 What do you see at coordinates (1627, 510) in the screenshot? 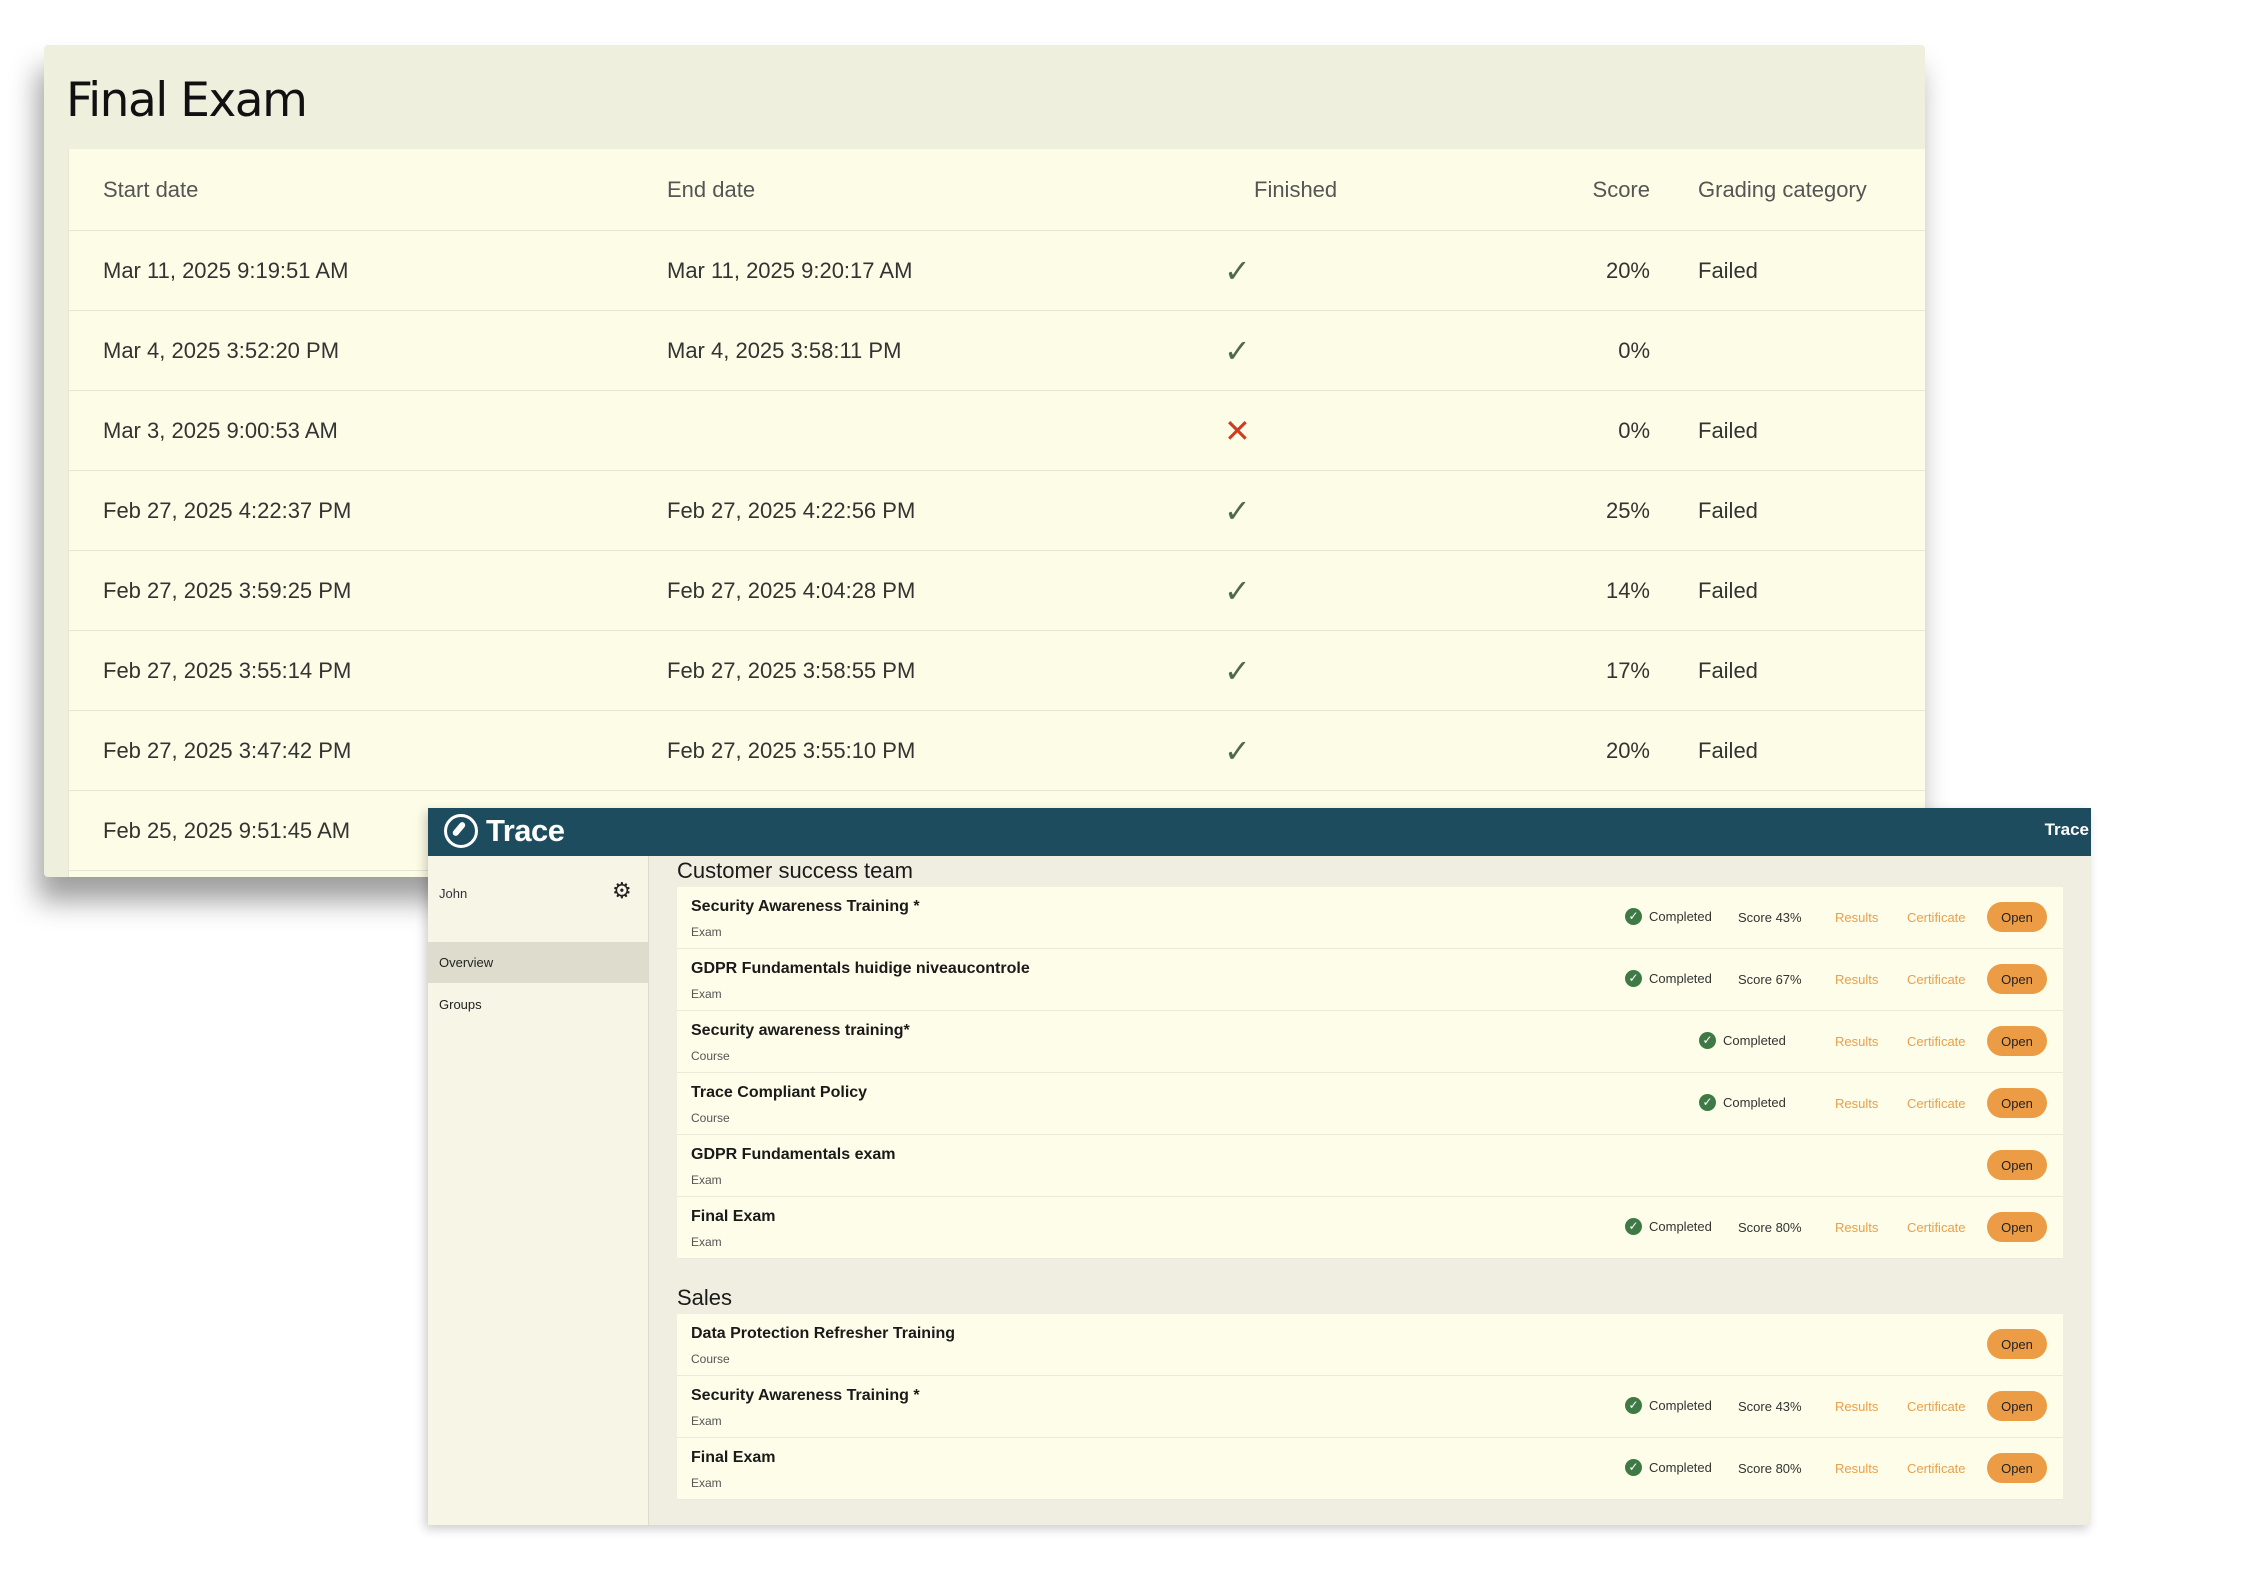
I see `score-cell: 25%` at bounding box center [1627, 510].